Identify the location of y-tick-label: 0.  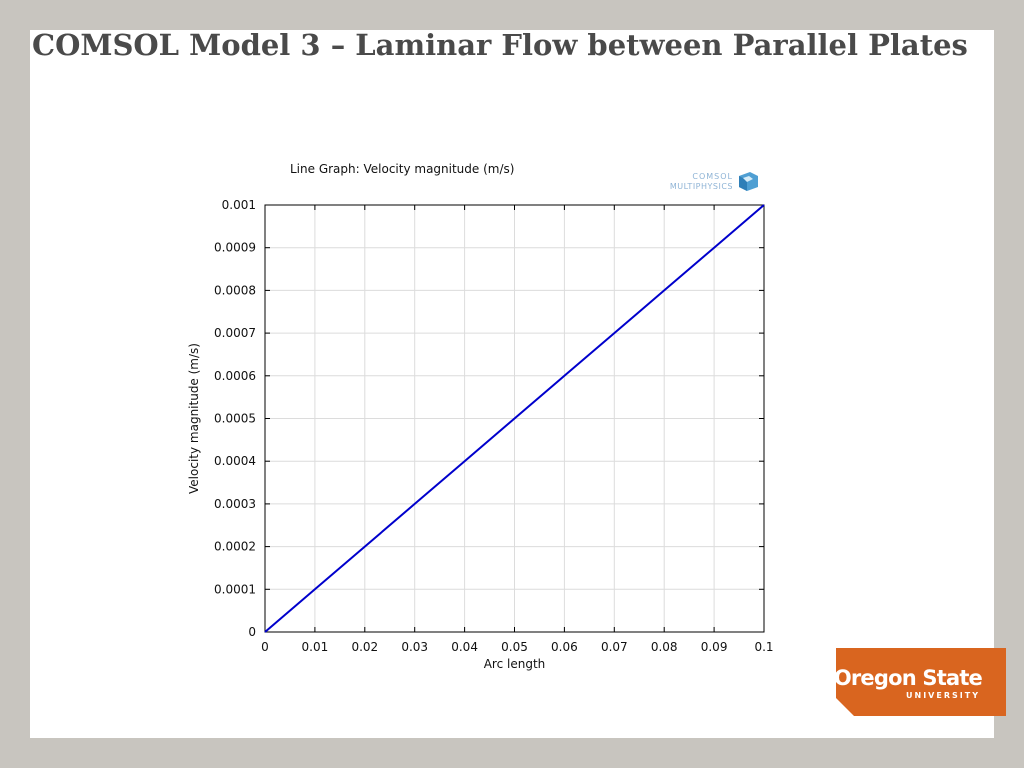
(252, 632).